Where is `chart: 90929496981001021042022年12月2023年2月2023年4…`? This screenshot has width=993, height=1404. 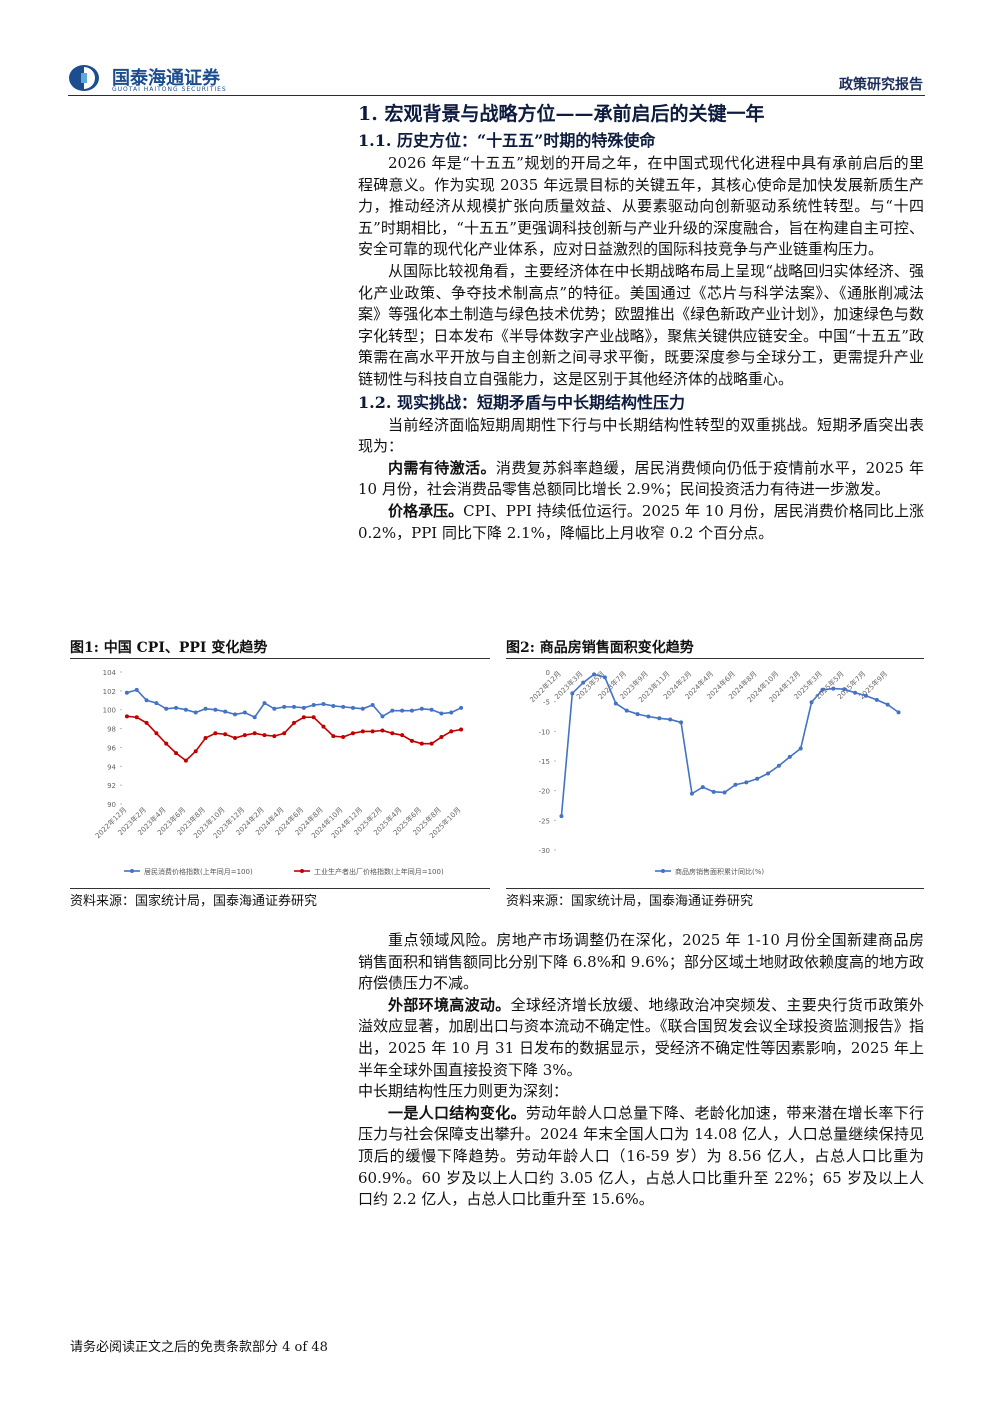 chart: 90929496981001021042022年12月2023年2月2023年4… is located at coordinates (278, 772).